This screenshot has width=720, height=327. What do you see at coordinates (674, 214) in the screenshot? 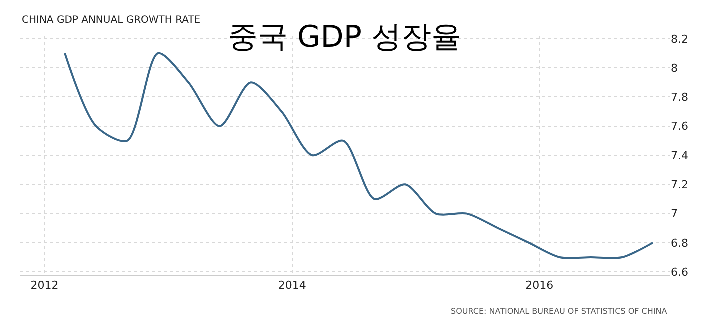
I see `y-tick-label: 7` at bounding box center [674, 214].